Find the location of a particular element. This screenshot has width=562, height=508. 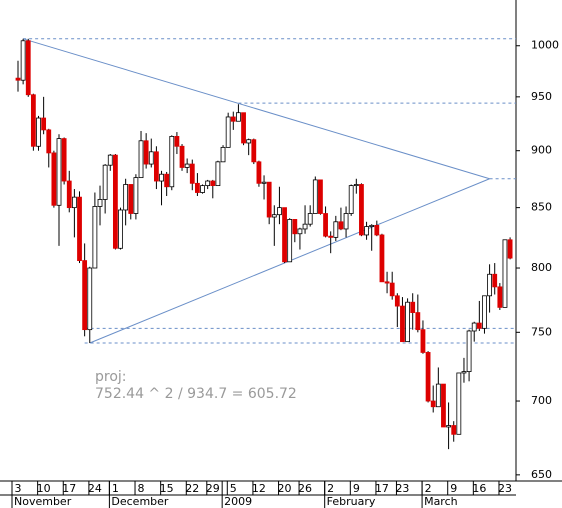

y-tick-label: 900 is located at coordinates (541, 150).